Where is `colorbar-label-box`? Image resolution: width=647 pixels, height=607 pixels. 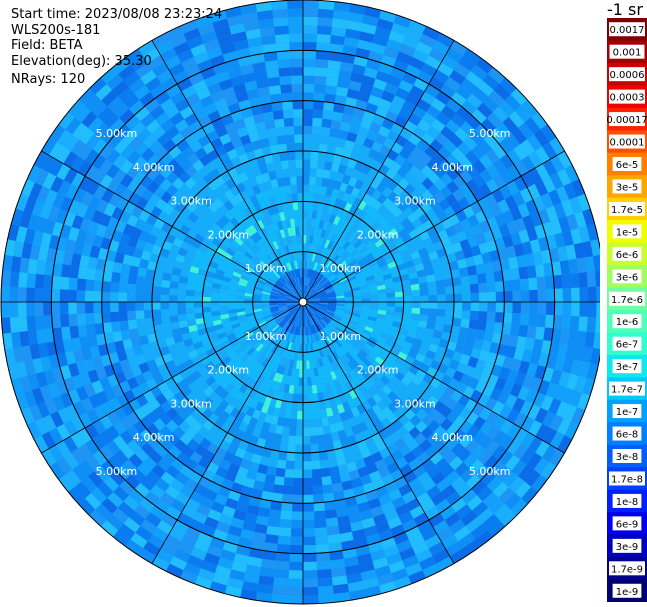 colorbar-label-box is located at coordinates (627, 568).